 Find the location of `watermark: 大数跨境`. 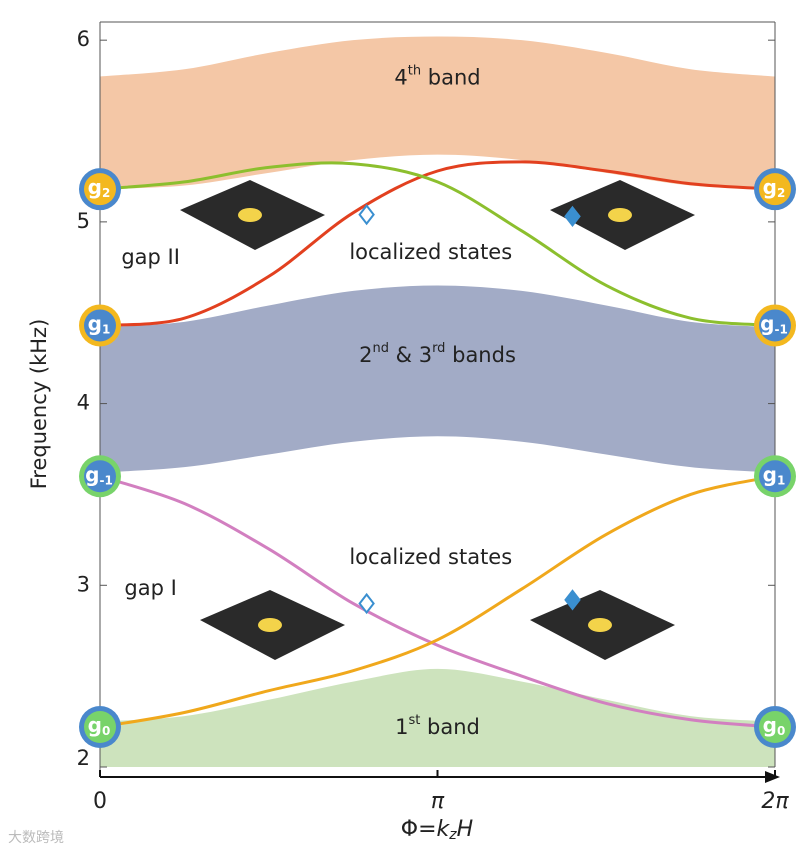

watermark: 大数跨境 is located at coordinates (36, 838).